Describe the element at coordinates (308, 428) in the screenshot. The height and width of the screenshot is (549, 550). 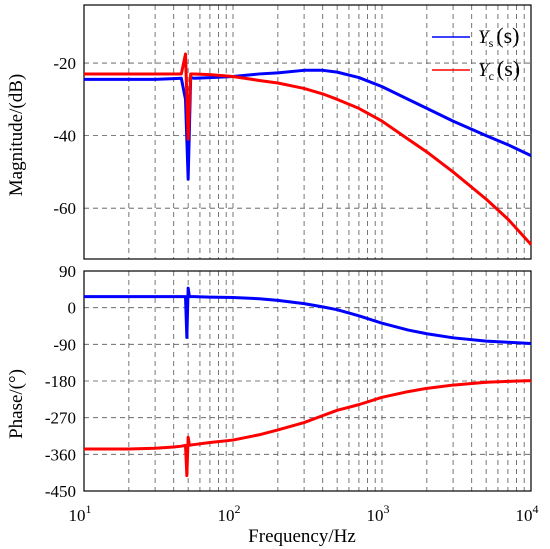
I see `series-line-yc` at that location.